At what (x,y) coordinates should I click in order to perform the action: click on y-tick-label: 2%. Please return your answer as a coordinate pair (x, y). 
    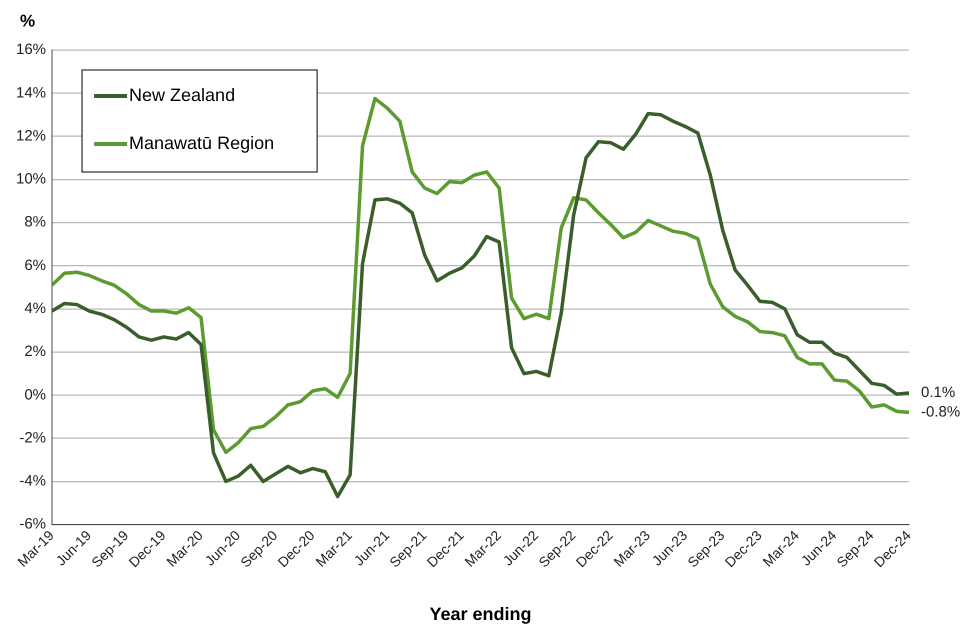
    Looking at the image, I should click on (35, 351).